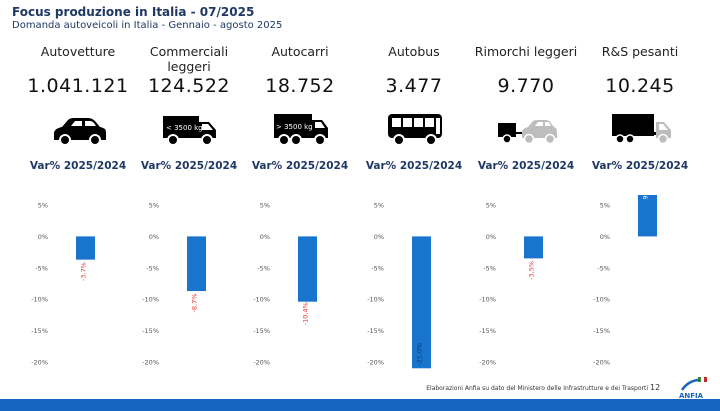 This screenshot has width=720, height=411. What do you see at coordinates (646, 197) in the screenshot?
I see `bar-value-label: 9,1%` at bounding box center [646, 197].